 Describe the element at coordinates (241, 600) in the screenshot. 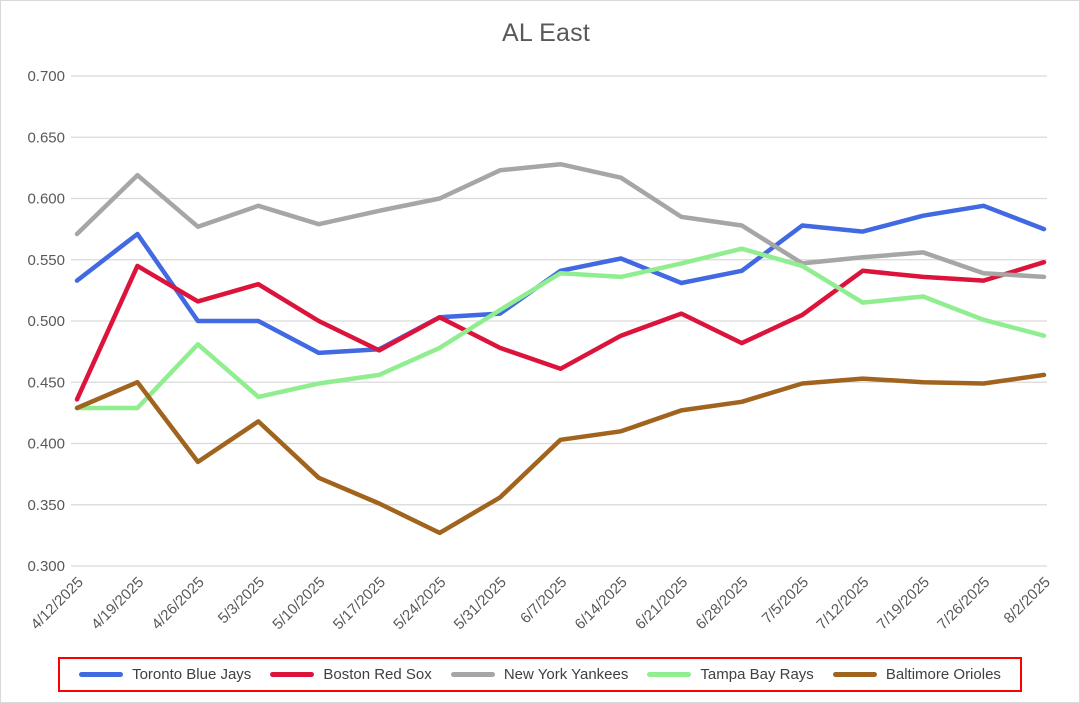

I see `x-axis-label: 5/3/2025` at that location.